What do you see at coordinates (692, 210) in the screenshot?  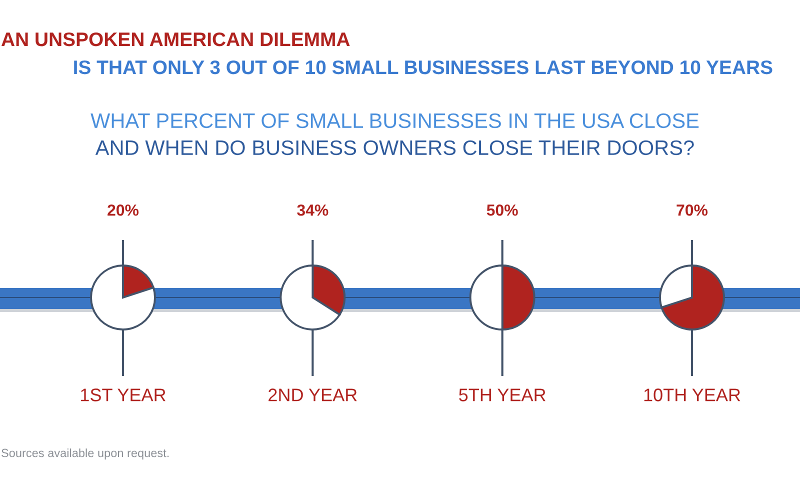 I see `data-label: 70%` at bounding box center [692, 210].